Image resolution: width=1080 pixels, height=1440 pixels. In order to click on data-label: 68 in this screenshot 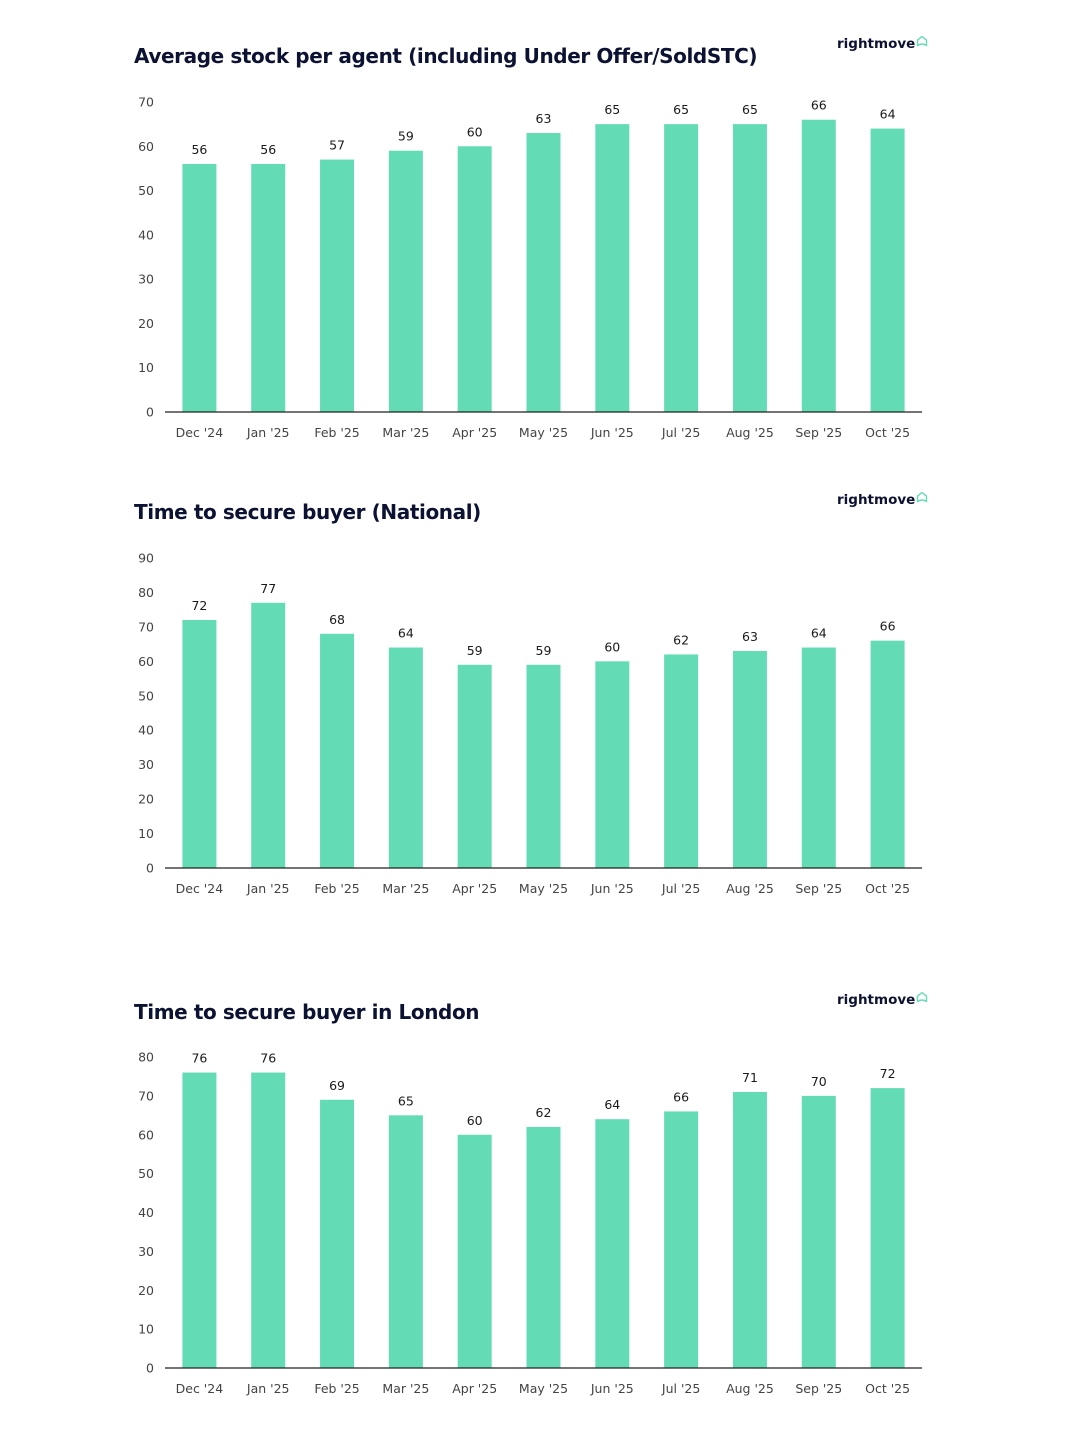, I will do `click(337, 619)`.